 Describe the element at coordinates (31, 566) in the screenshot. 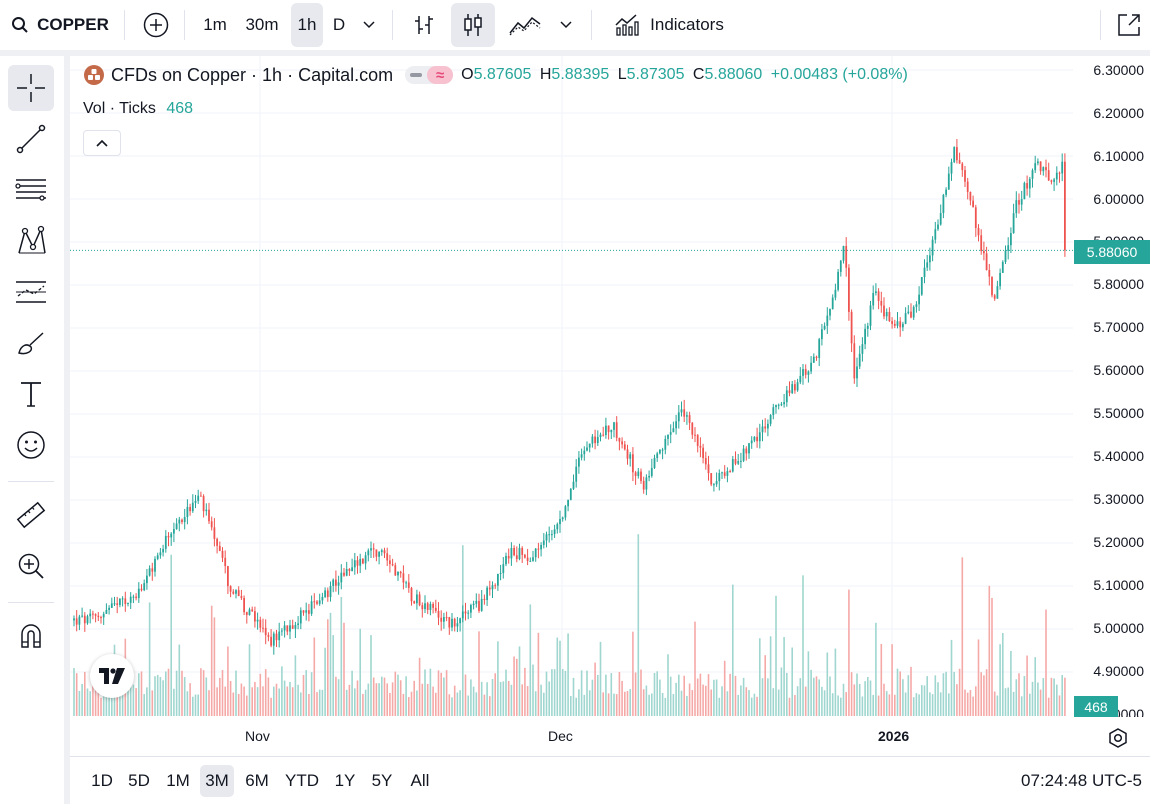

I see `zoom-in-tool` at that location.